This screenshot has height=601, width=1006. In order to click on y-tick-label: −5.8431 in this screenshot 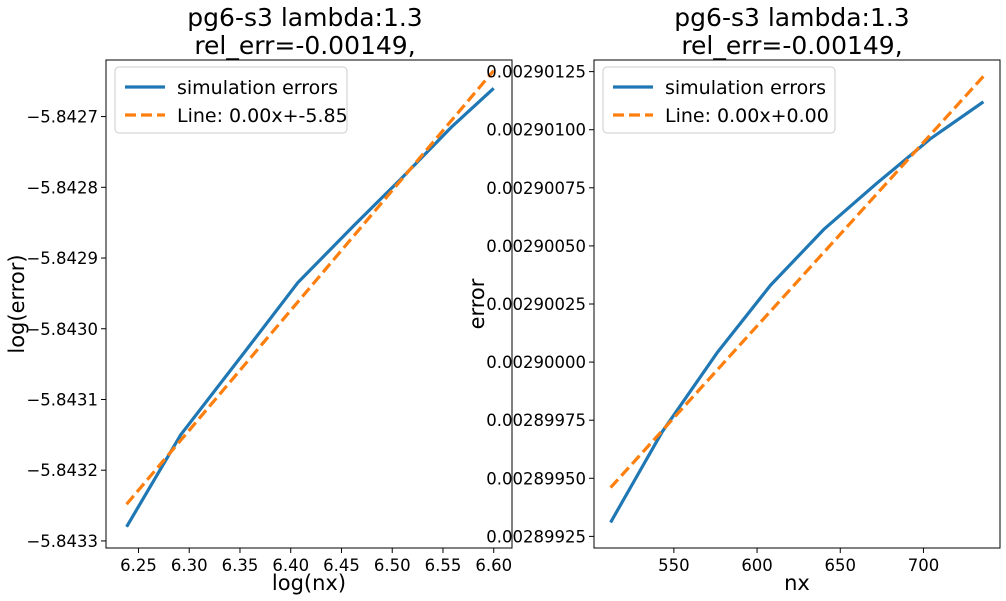, I will do `click(62, 399)`.